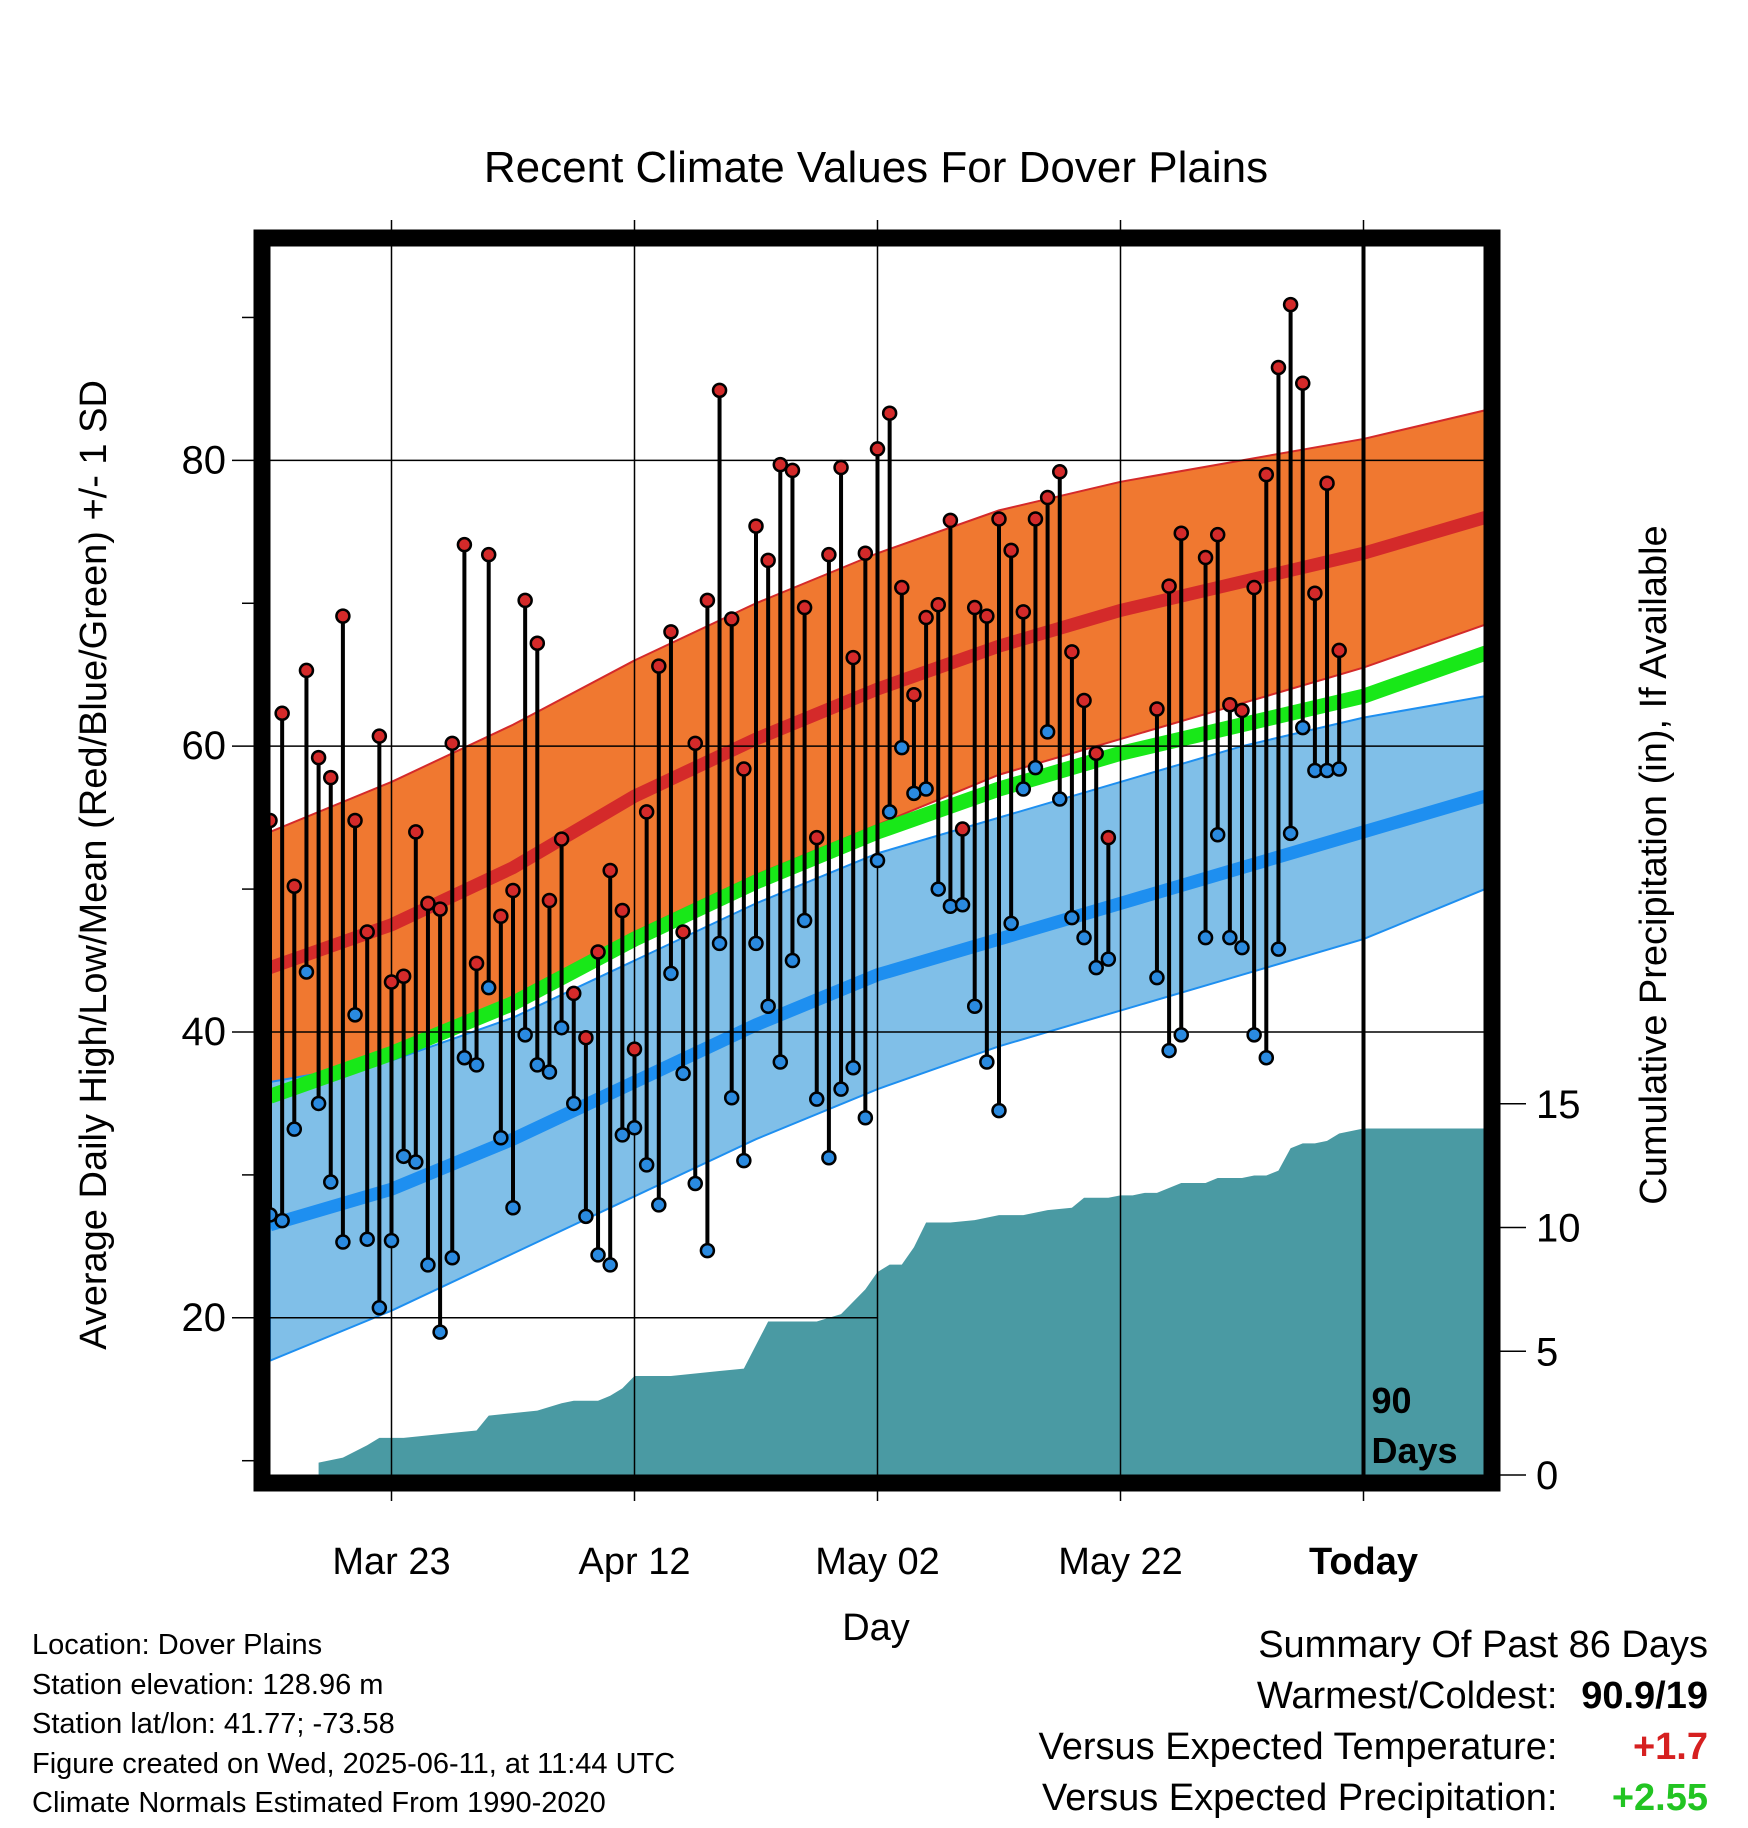 This screenshot has height=1828, width=1748. What do you see at coordinates (1659, 1798) in the screenshot?
I see `precip-value: +2.55` at bounding box center [1659, 1798].